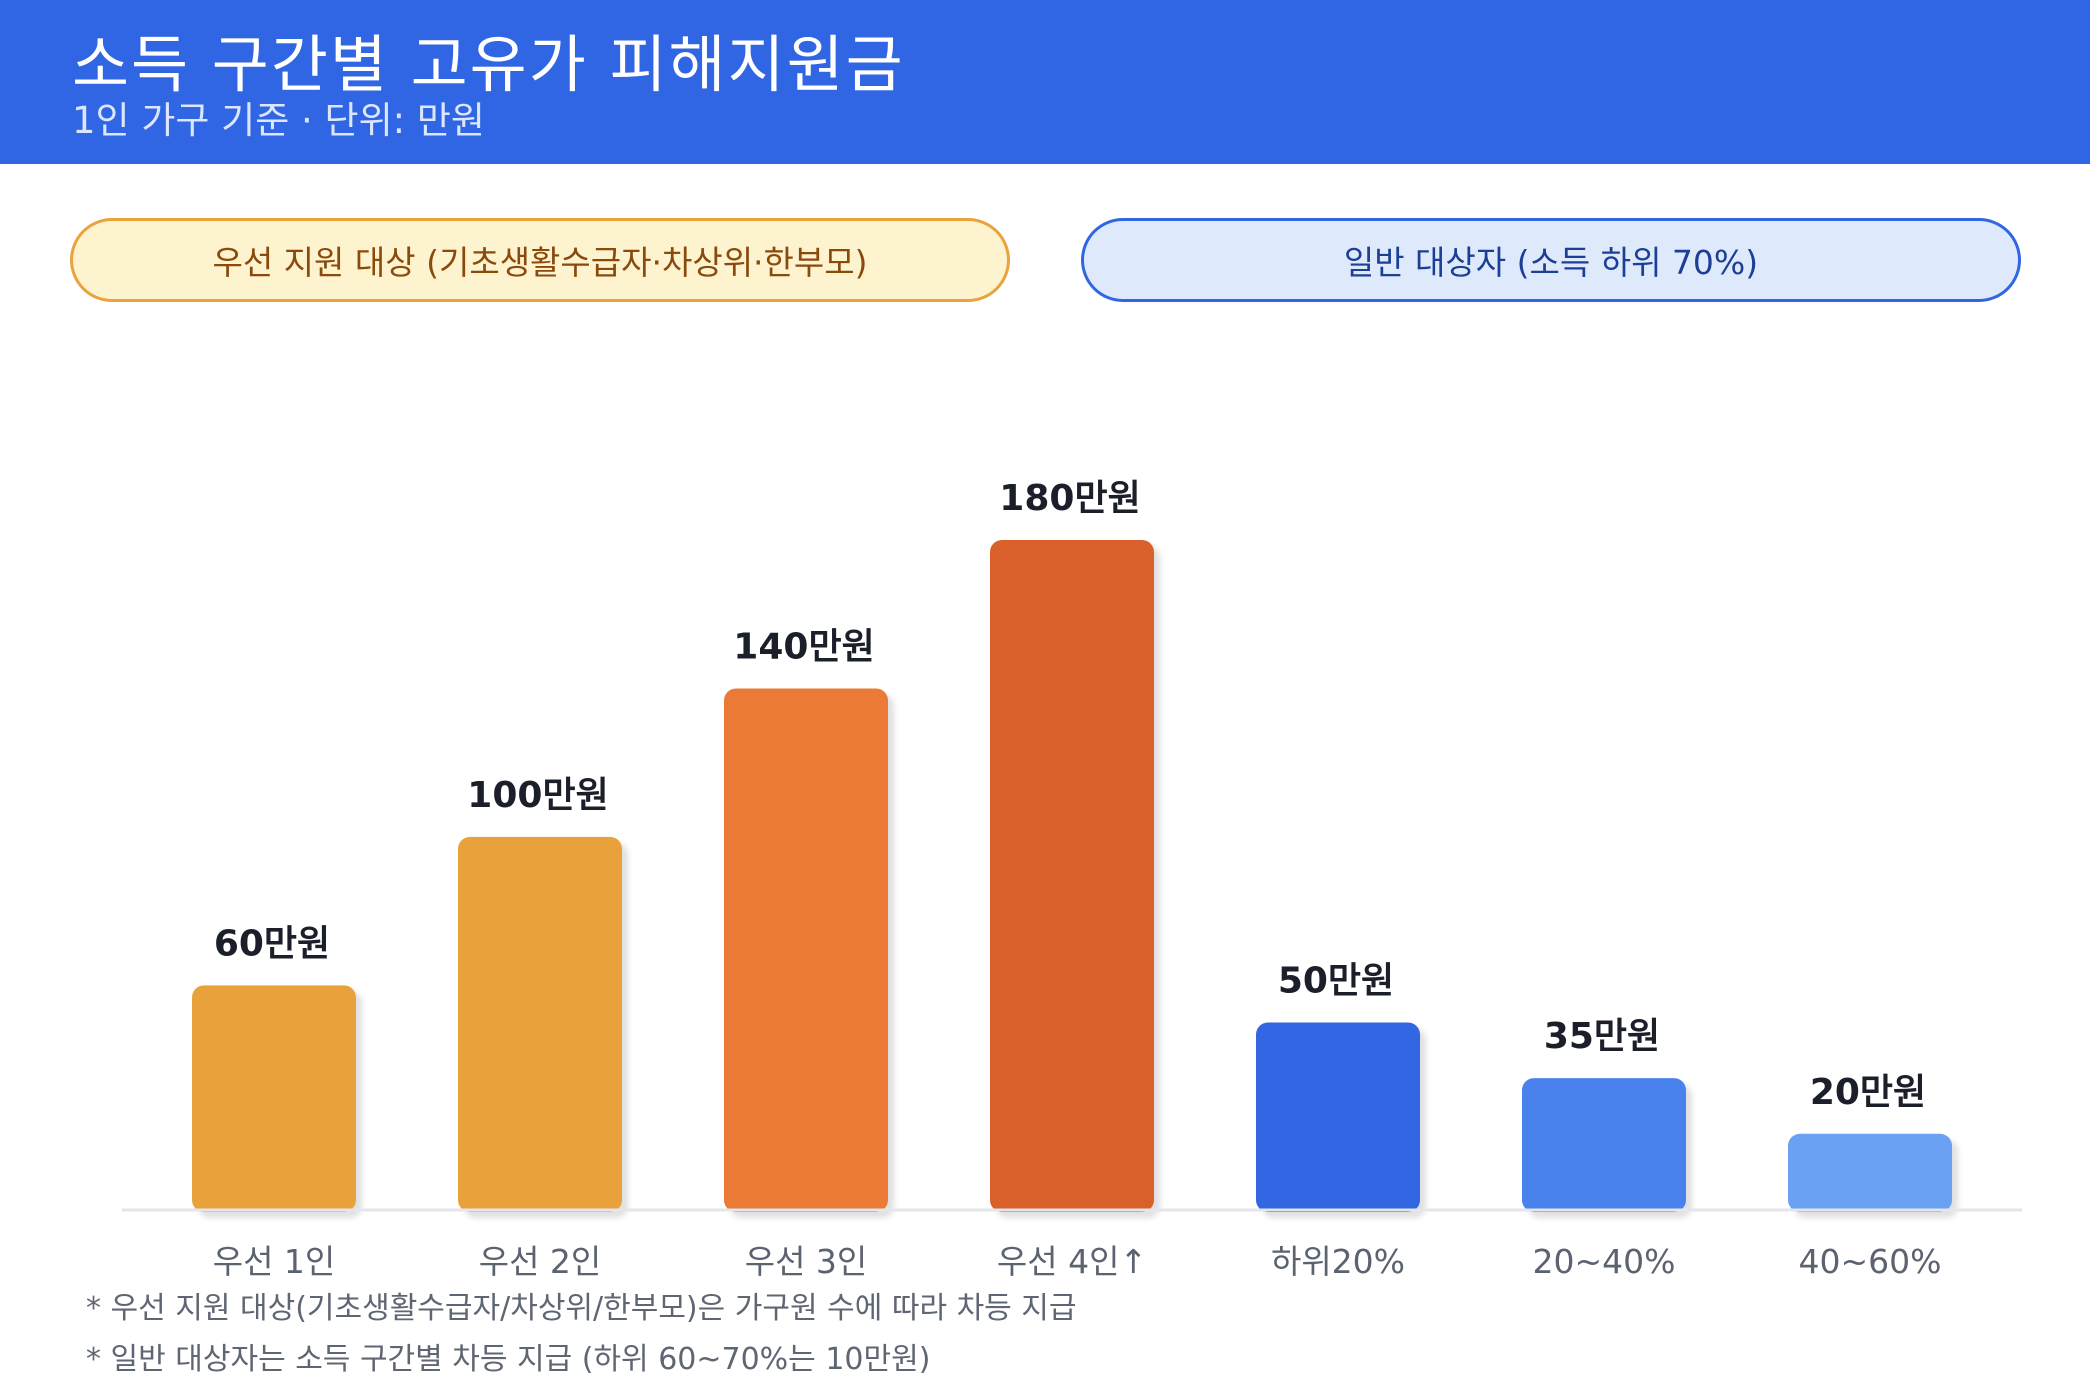 The image size is (2090, 1384). What do you see at coordinates (488, 64) in the screenshot?
I see `page-title: 소득 구간별 고유가 피해지원금` at bounding box center [488, 64].